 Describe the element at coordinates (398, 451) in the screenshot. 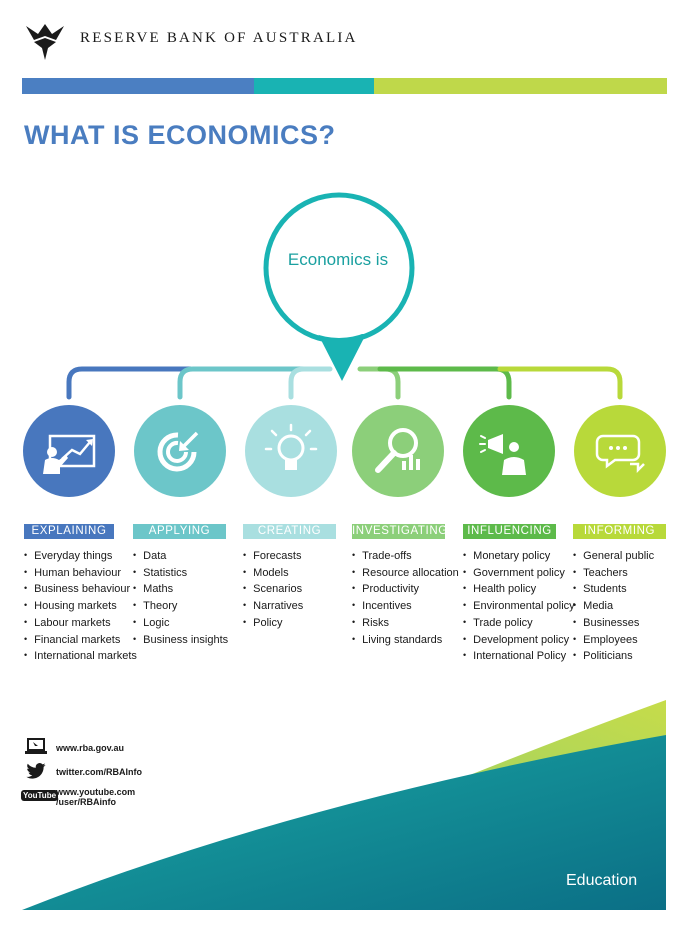

I see `icon-circle-investigating` at that location.